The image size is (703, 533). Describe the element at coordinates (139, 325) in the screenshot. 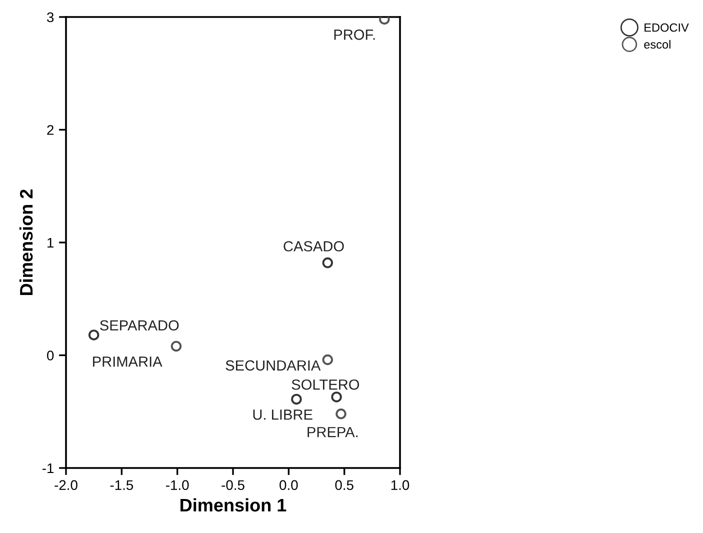

I see `annotation: SEPARADO` at that location.